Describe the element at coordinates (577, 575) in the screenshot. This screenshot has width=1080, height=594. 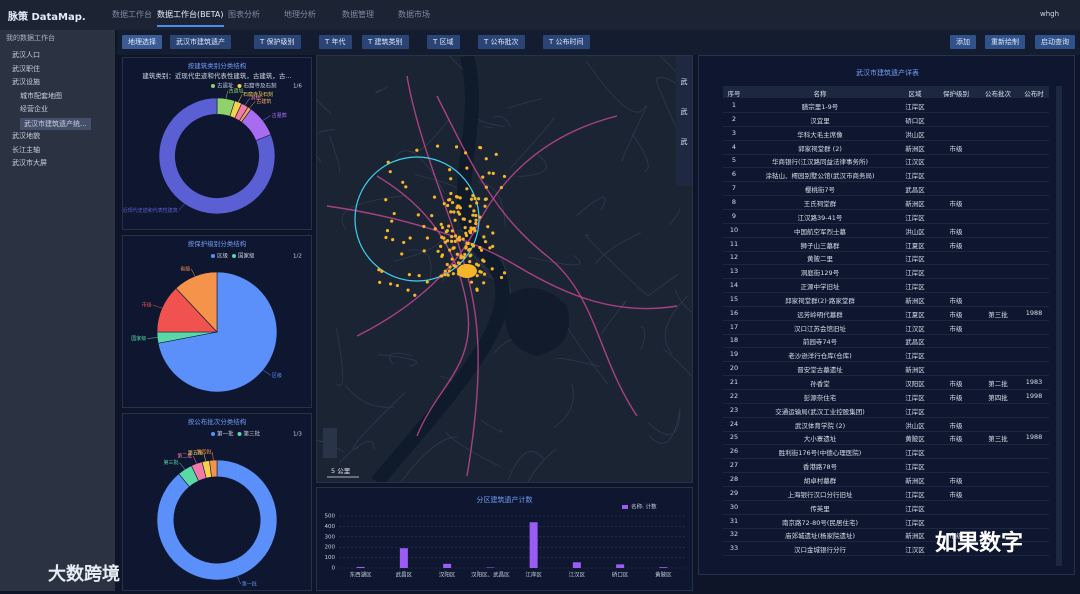
I see `x-tick-label: 江汉区` at that location.